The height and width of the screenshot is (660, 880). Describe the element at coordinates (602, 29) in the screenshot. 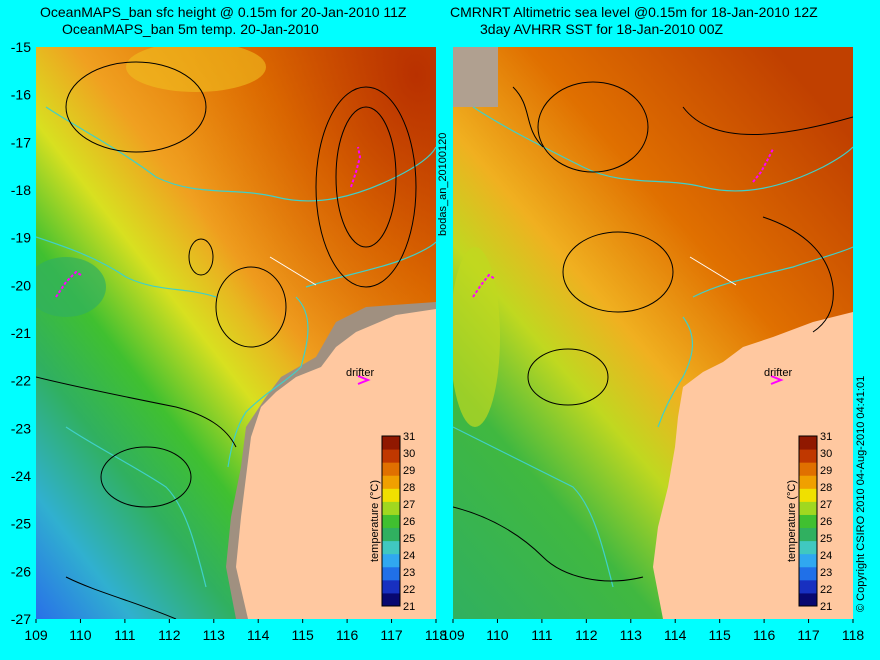

I see `right-map-title-line2: 3day AVHRR SST for 18-Jan-2010 00Z` at that location.